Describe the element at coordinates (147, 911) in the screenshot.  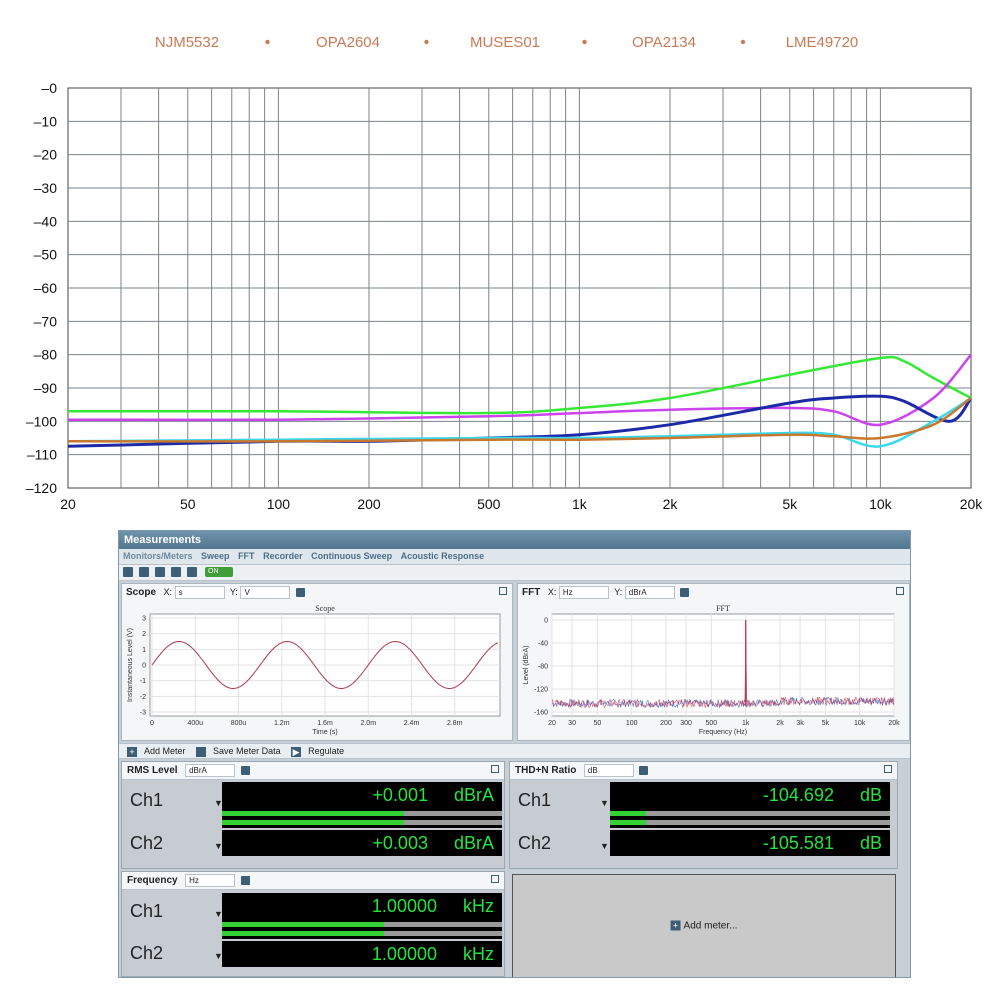
I see `freq-ch1-label: Ch1` at that location.